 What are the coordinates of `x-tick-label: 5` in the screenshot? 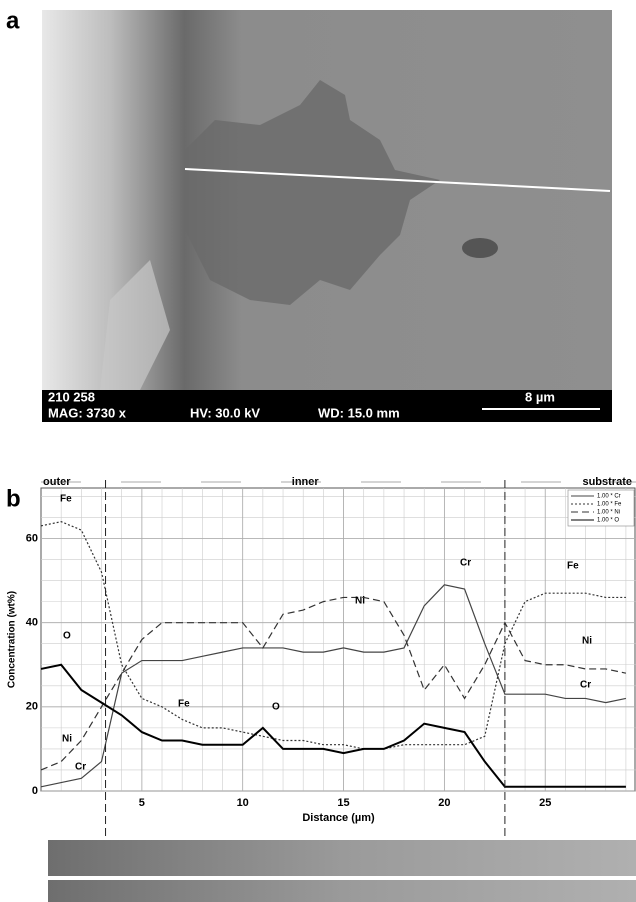 It's located at (142, 803).